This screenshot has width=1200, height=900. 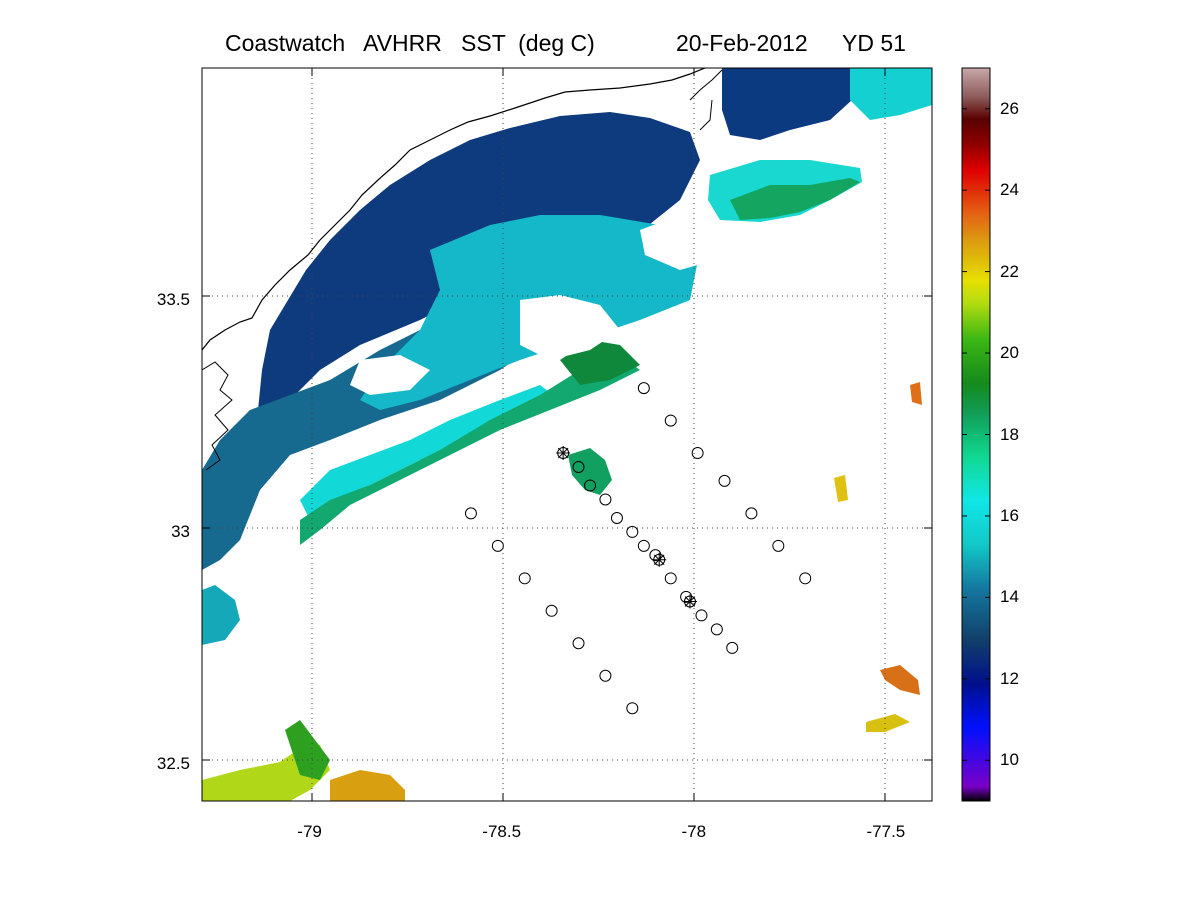 I want to click on y-tick-label: 33.5, so click(x=173, y=299).